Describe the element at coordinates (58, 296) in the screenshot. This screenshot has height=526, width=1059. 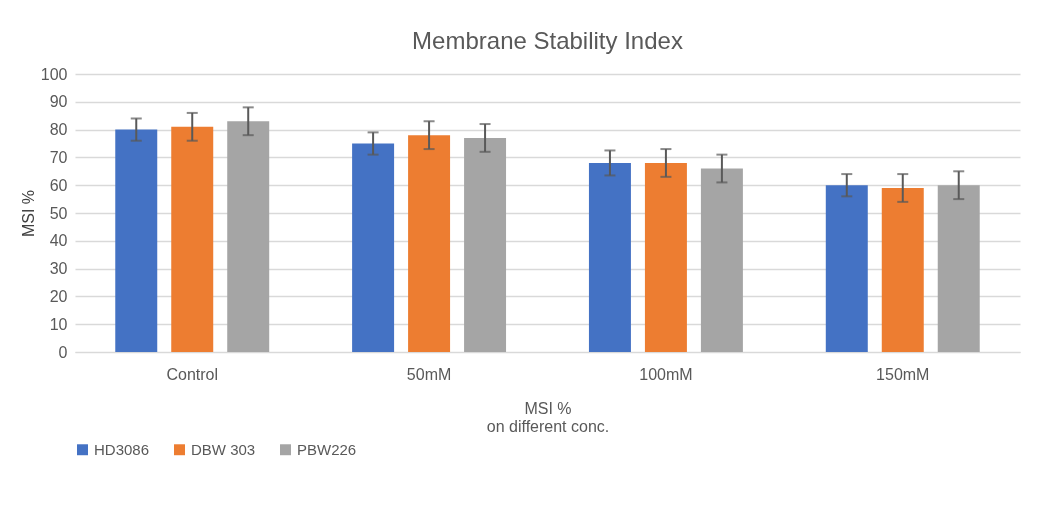
I see `y-tick-label: 20` at that location.